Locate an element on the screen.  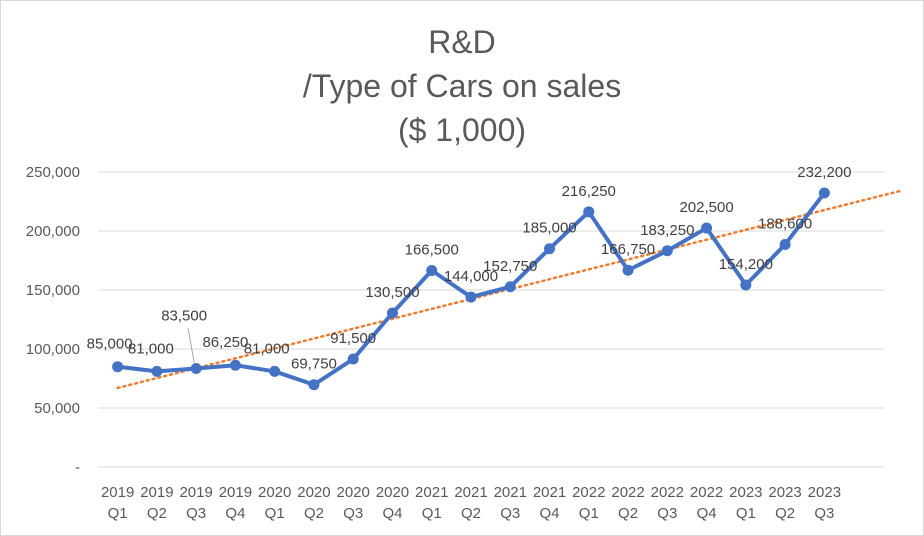
data-label: 152,750 is located at coordinates (510, 266).